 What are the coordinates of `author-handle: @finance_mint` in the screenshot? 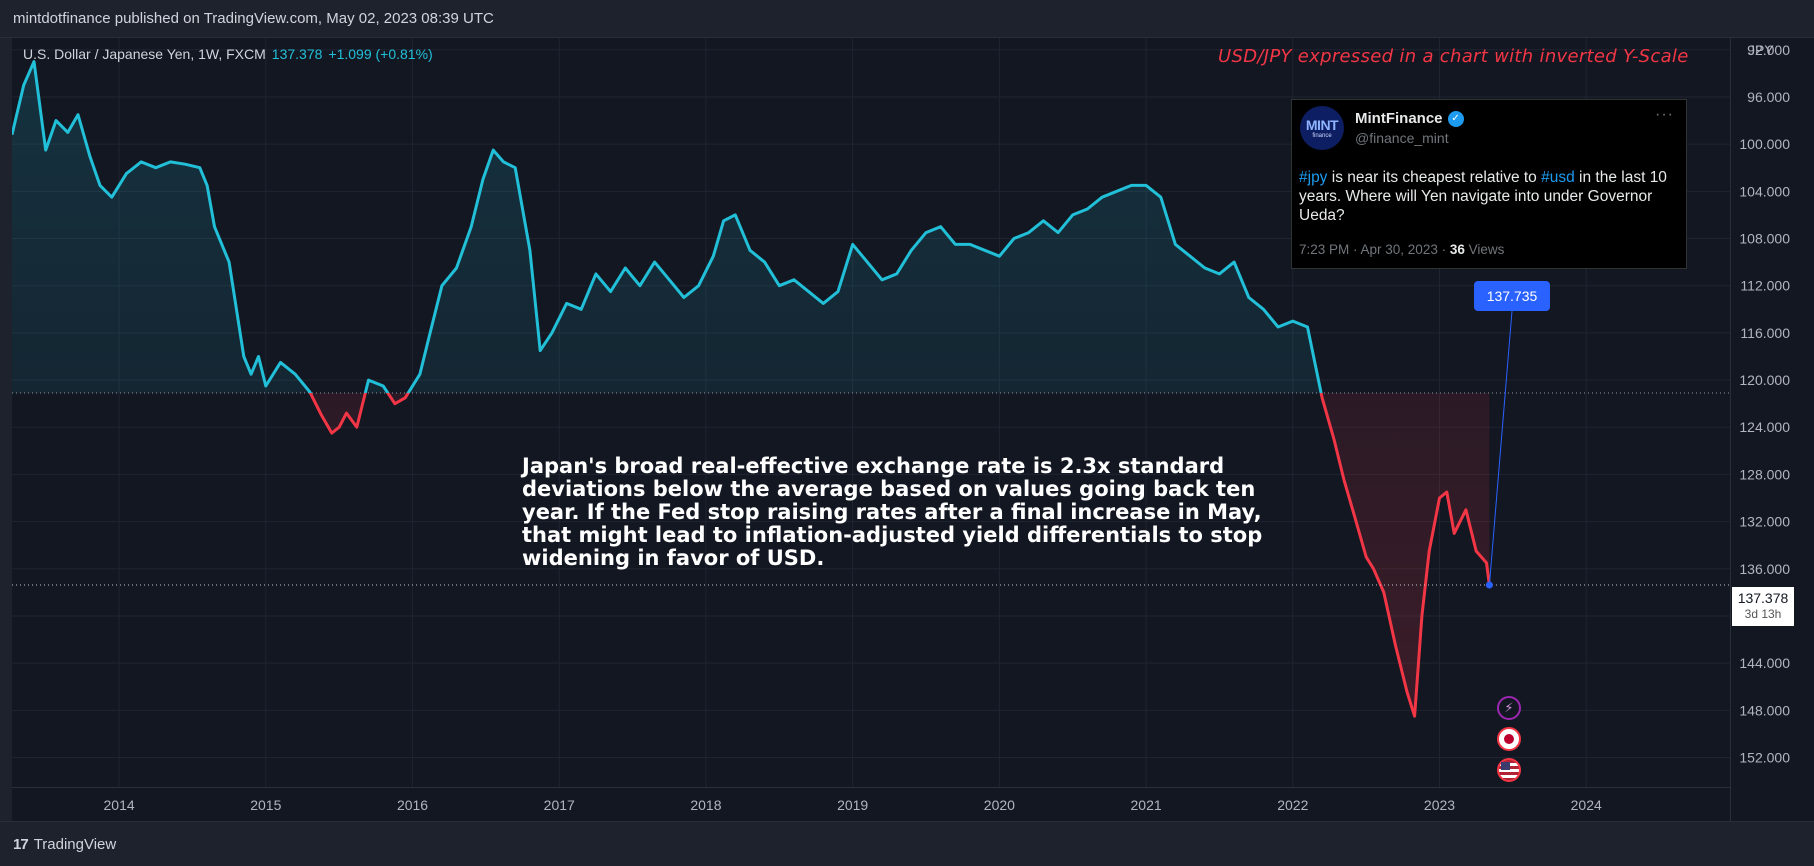 It's located at (1402, 138).